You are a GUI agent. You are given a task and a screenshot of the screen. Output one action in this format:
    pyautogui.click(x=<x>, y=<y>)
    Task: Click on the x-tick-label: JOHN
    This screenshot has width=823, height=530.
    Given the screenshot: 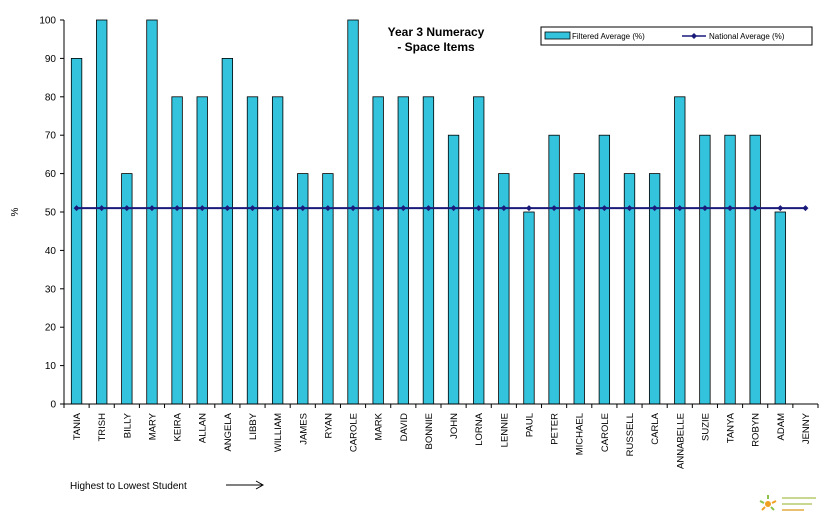 What is the action you would take?
    pyautogui.click(x=454, y=426)
    